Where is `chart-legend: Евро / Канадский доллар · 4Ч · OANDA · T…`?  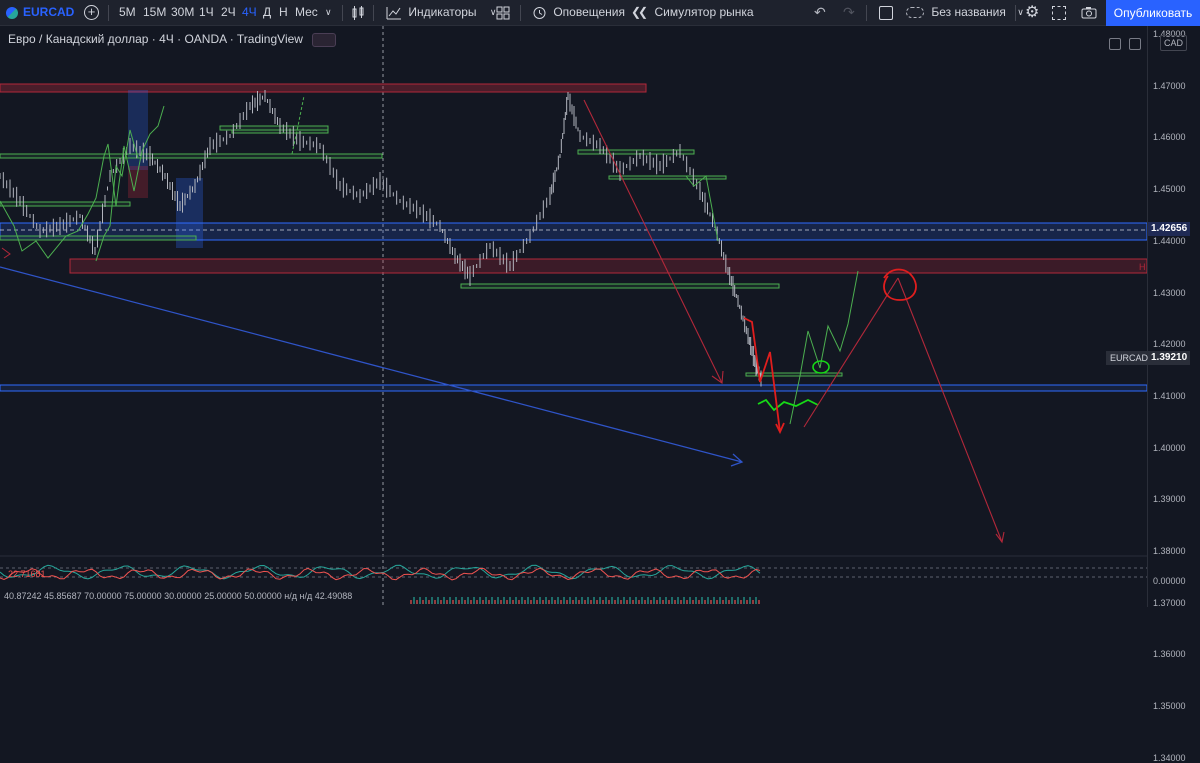 chart-legend: Евро / Канадский доллар · 4Ч · OANDA · T… is located at coordinates (172, 39).